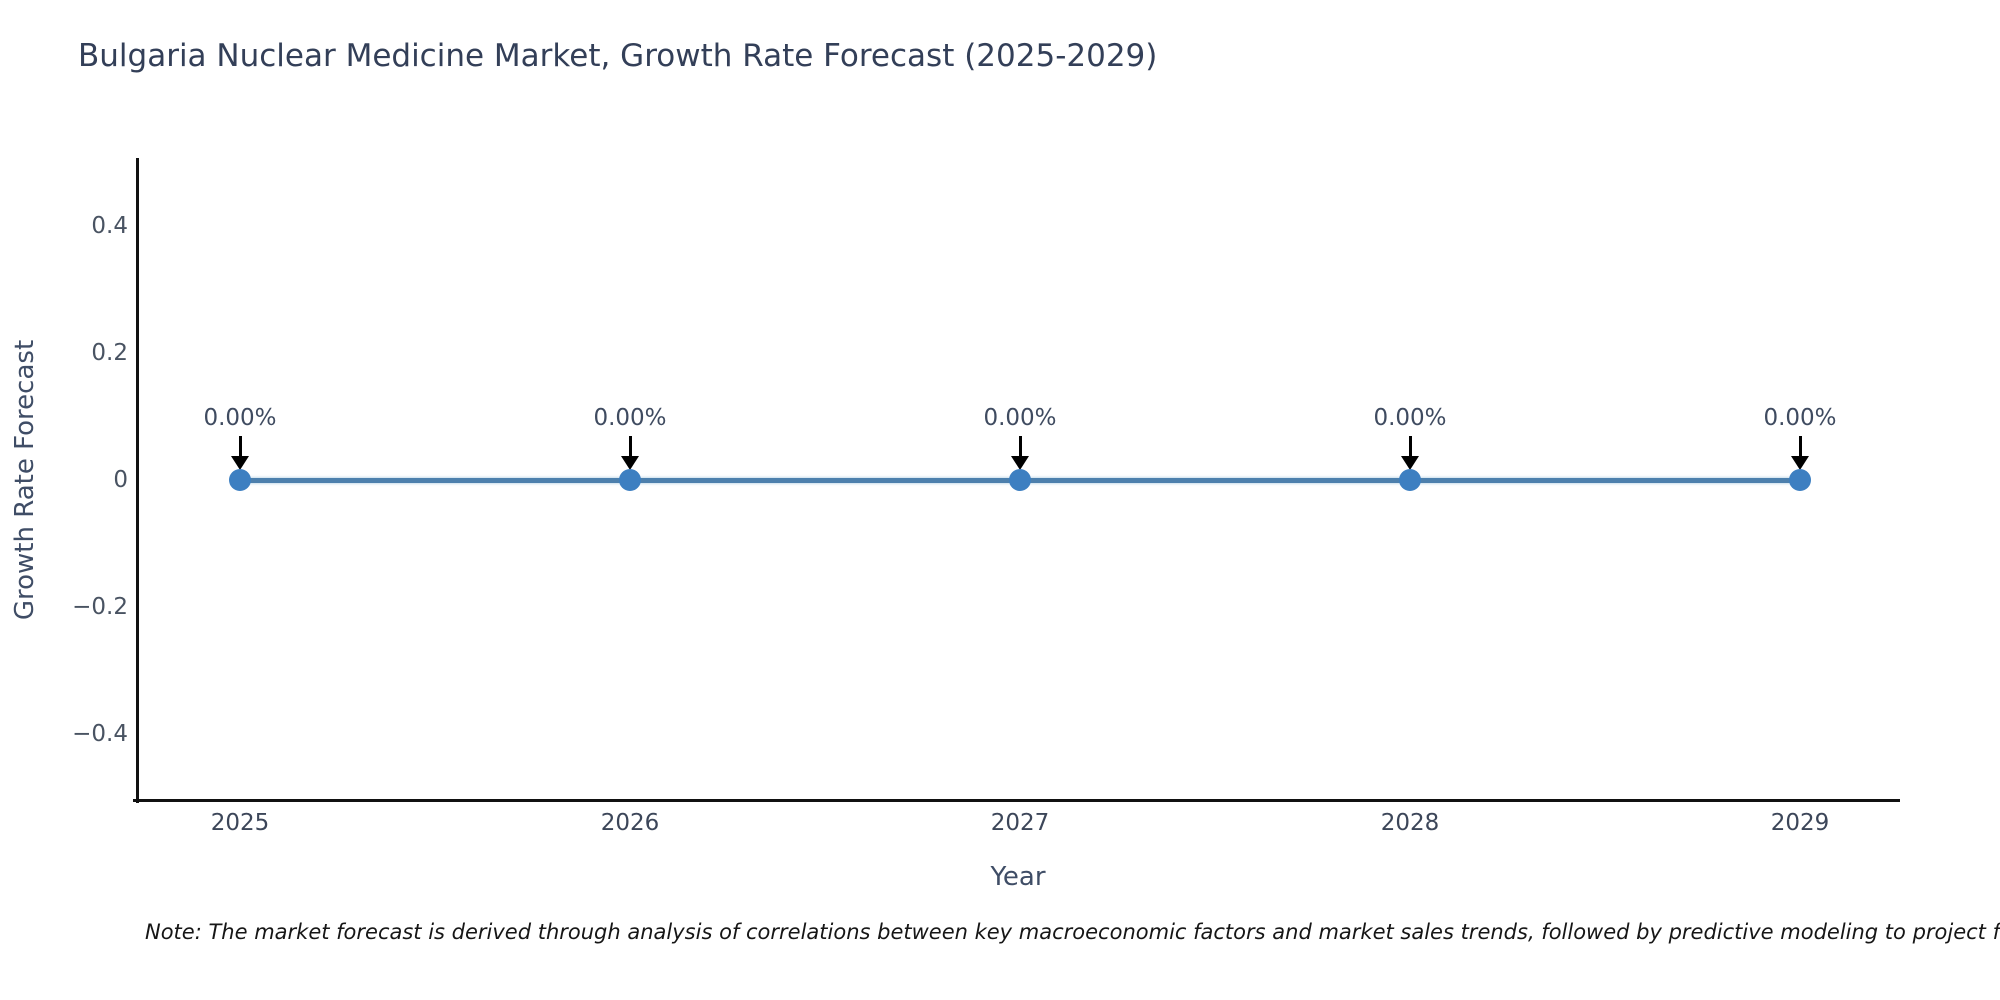 The width and height of the screenshot is (2000, 1000). What do you see at coordinates (109, 226) in the screenshot?
I see `y-tick-label: 0.4` at bounding box center [109, 226].